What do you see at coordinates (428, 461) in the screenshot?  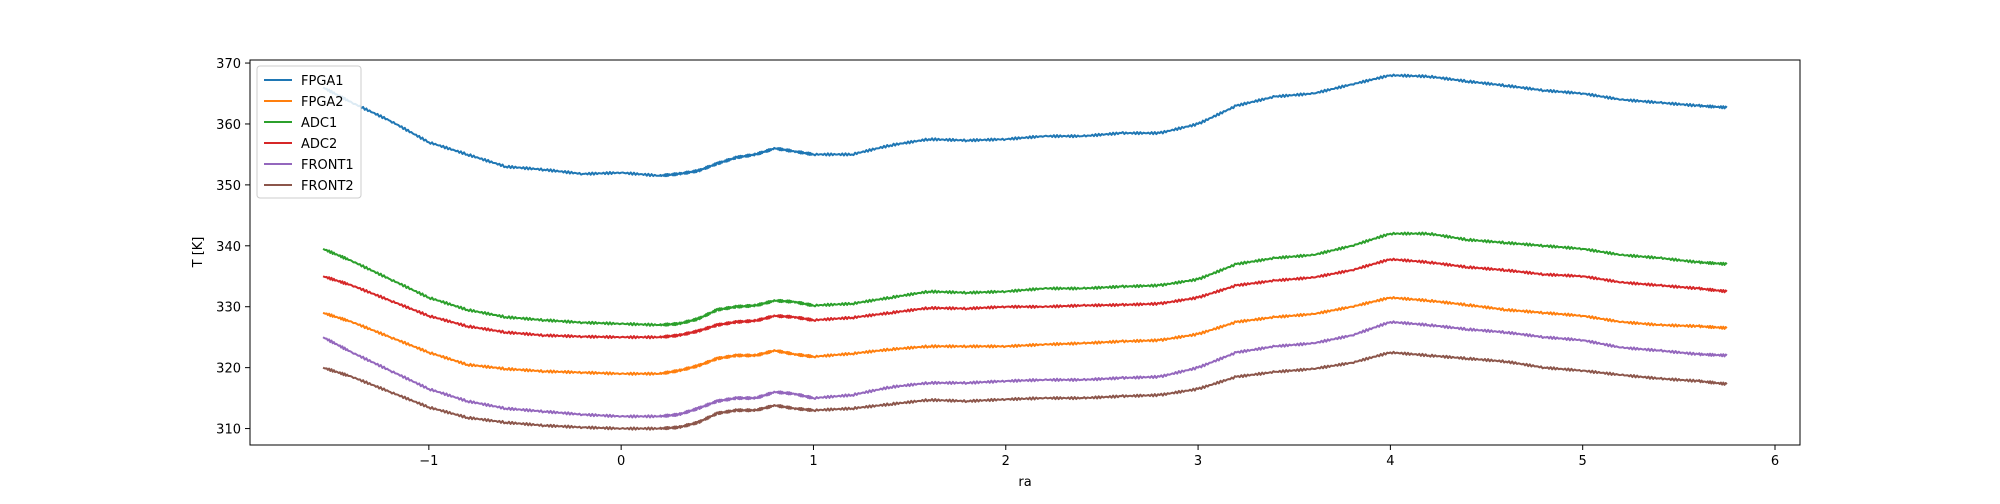 I see `x-tick-label: −1` at bounding box center [428, 461].